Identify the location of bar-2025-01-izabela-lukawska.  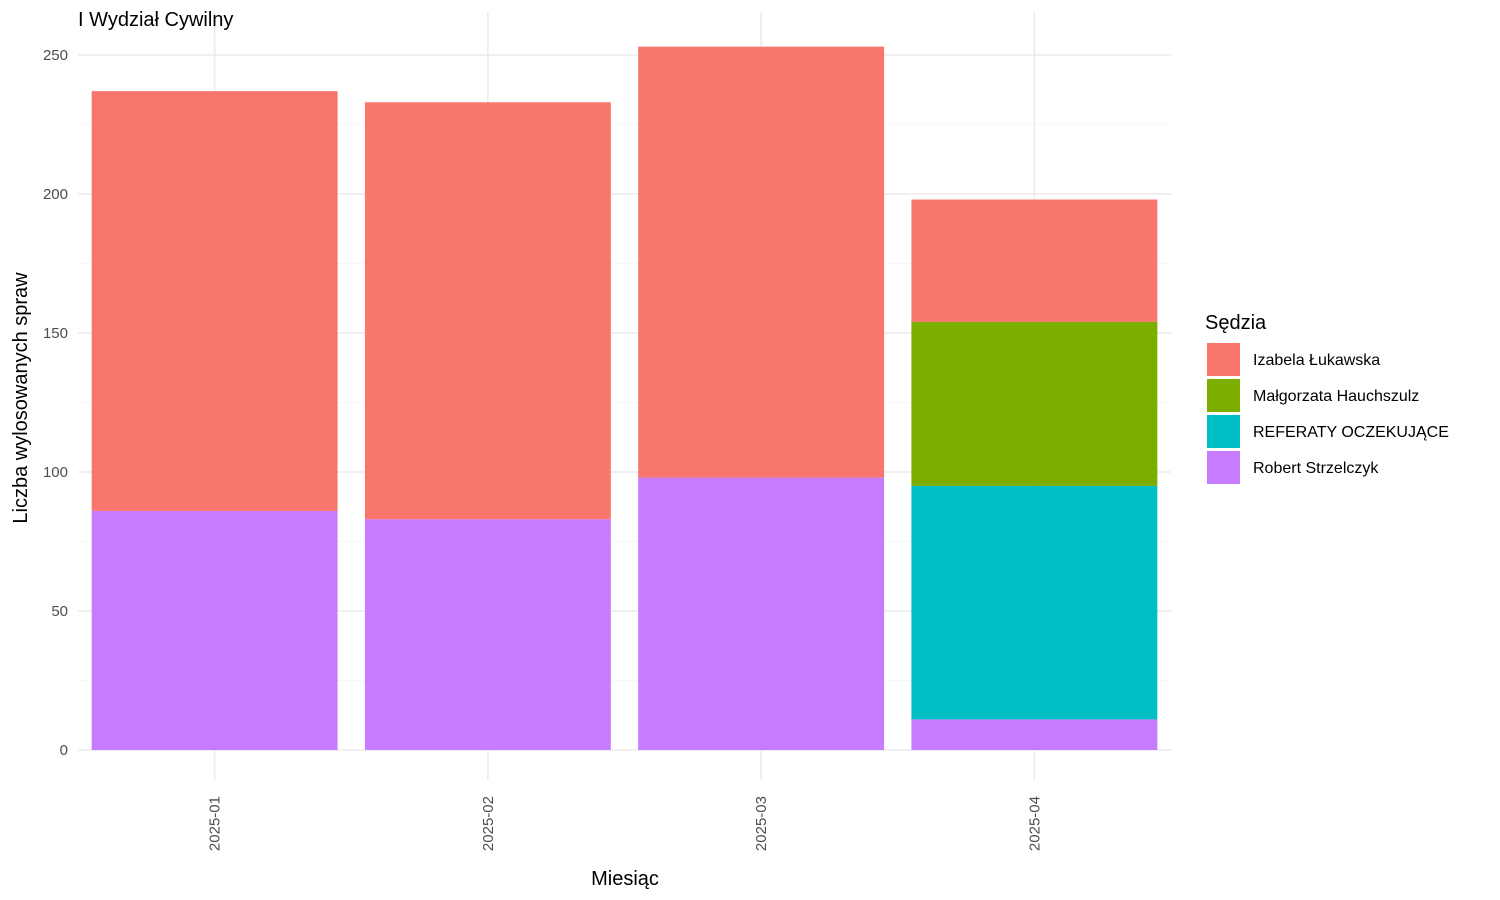
(214, 301).